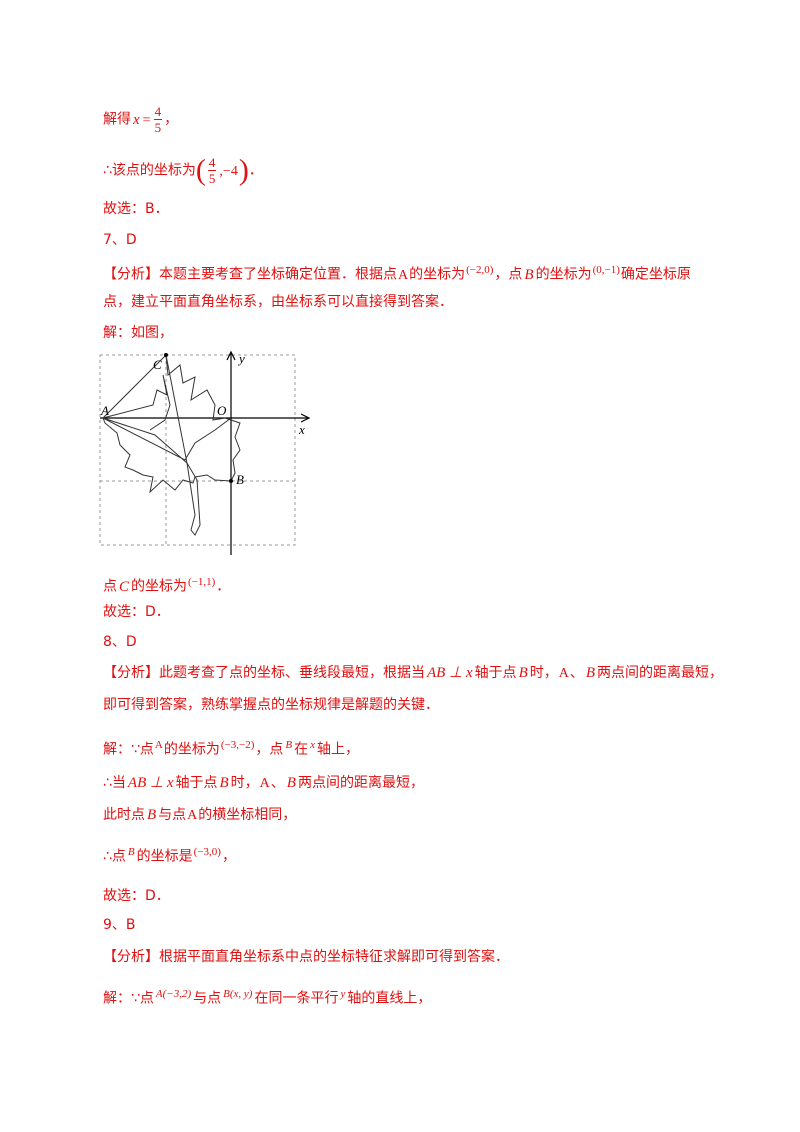  I want to click on grid-box, so click(197, 450).